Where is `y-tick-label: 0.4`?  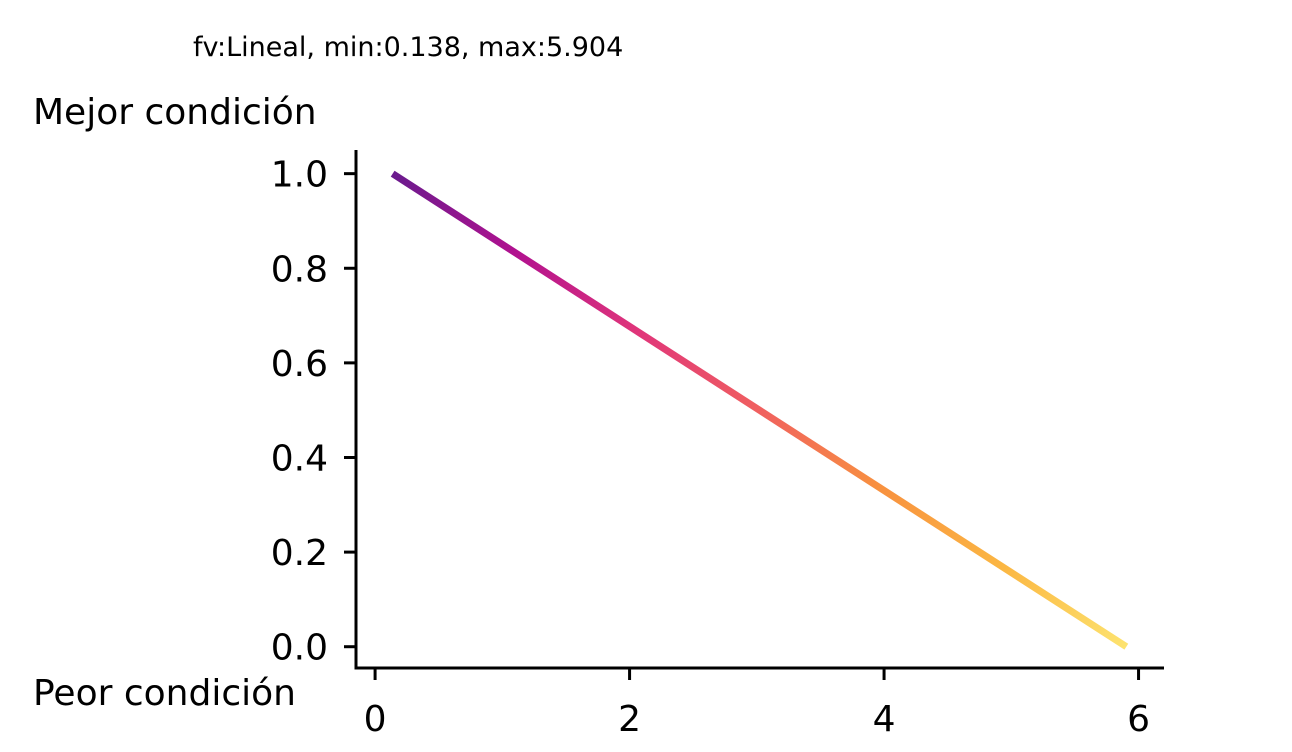
y-tick-label: 0.4 is located at coordinates (299, 458).